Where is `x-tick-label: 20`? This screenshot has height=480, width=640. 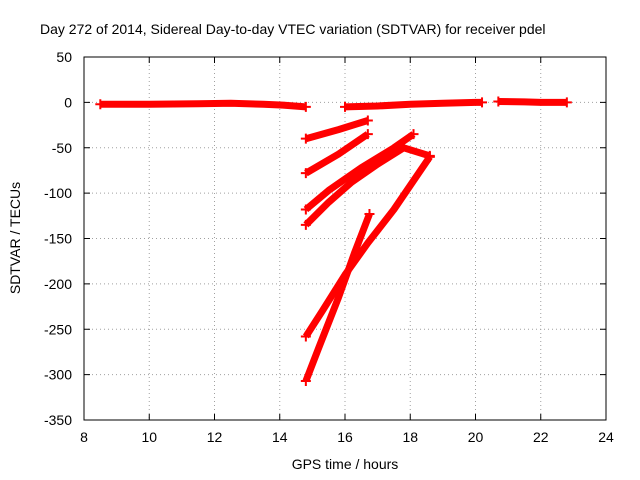
x-tick-label: 20 is located at coordinates (476, 437).